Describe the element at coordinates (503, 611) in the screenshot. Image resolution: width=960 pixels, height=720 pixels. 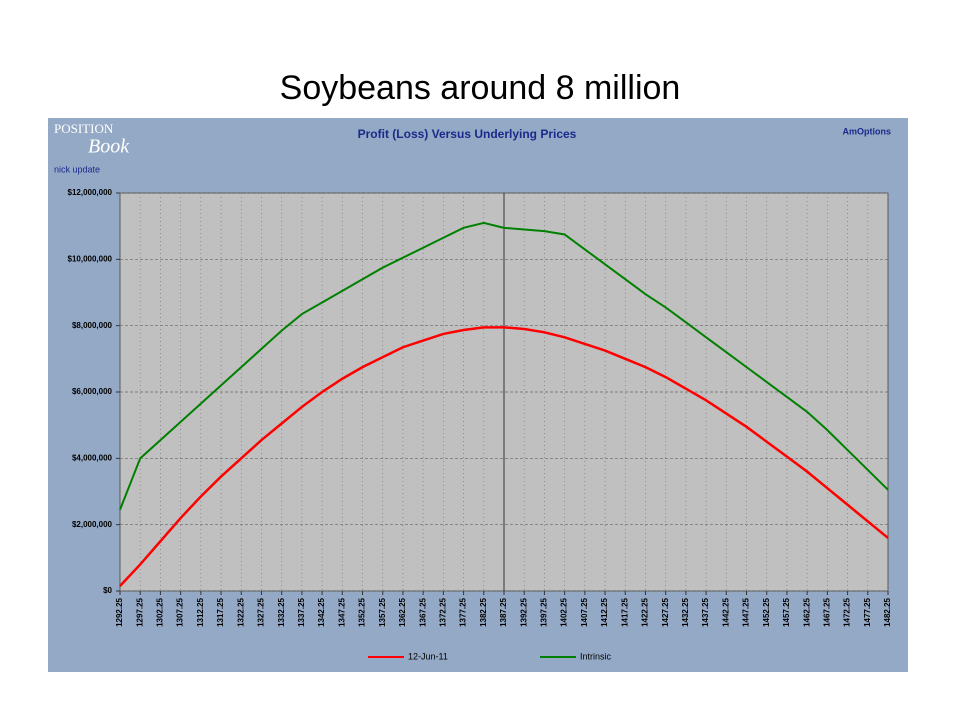
I see `x-tick-label: 1387.25` at that location.